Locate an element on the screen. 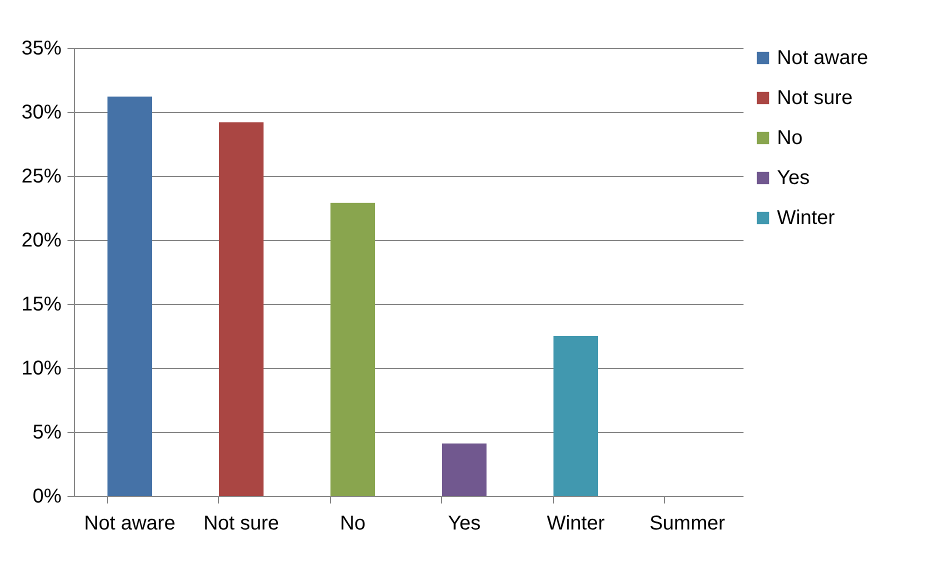  y-tick-label: 25% is located at coordinates (41, 177).